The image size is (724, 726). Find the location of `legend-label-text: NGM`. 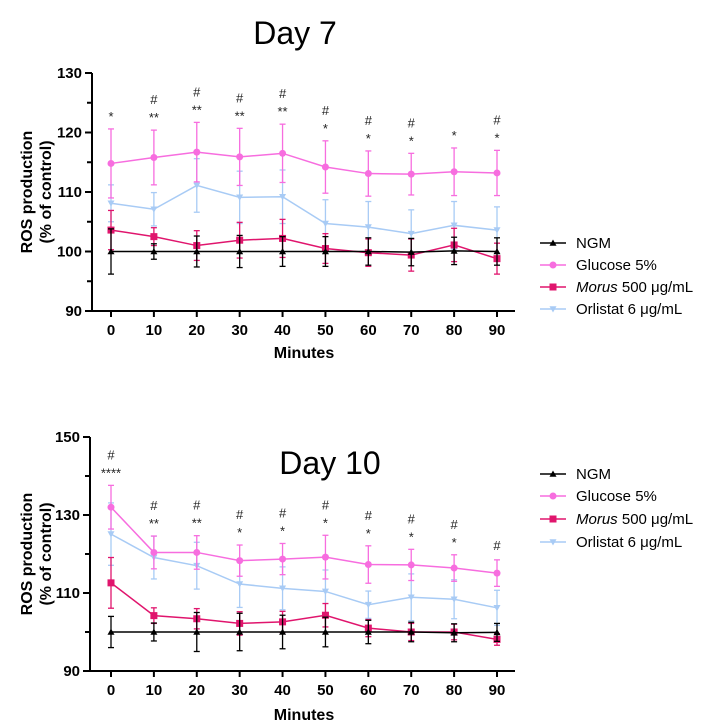

legend-label-text: NGM is located at coordinates (593, 474).